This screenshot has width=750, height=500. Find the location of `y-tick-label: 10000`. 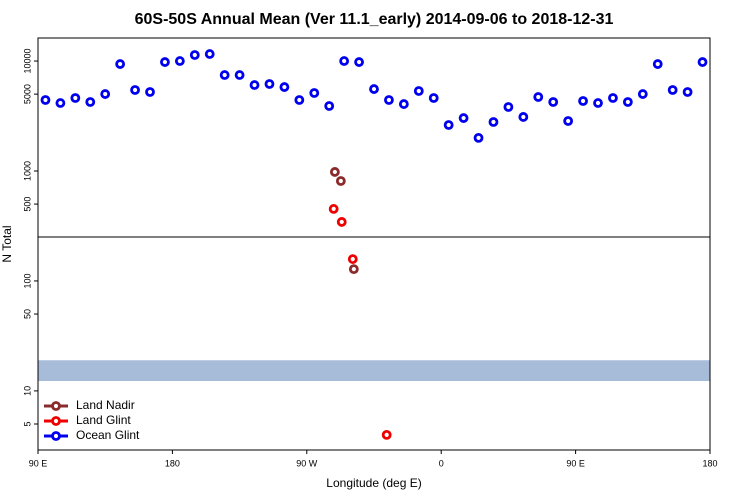

y-tick-label: 10000 is located at coordinates (27, 61).